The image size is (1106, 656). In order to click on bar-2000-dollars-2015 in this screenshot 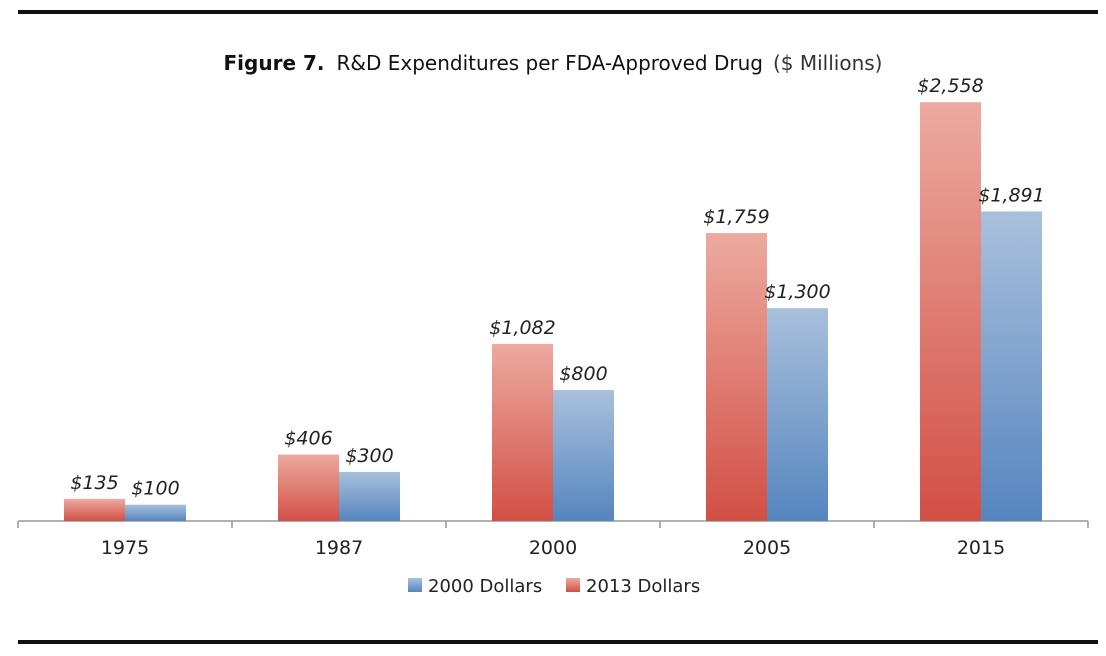, I will do `click(1011, 366)`.